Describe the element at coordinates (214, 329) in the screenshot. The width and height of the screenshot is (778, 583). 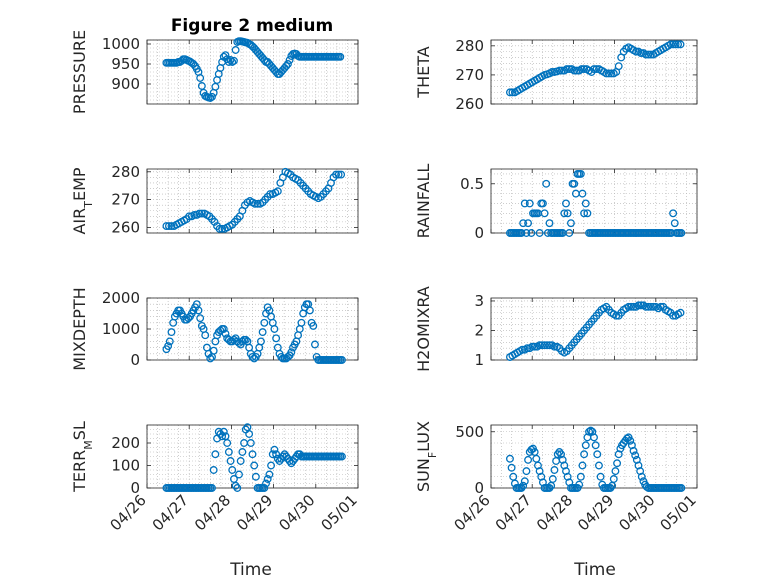
I see `subplot-5: 0 1000 2000 MIXDEPTH` at that location.